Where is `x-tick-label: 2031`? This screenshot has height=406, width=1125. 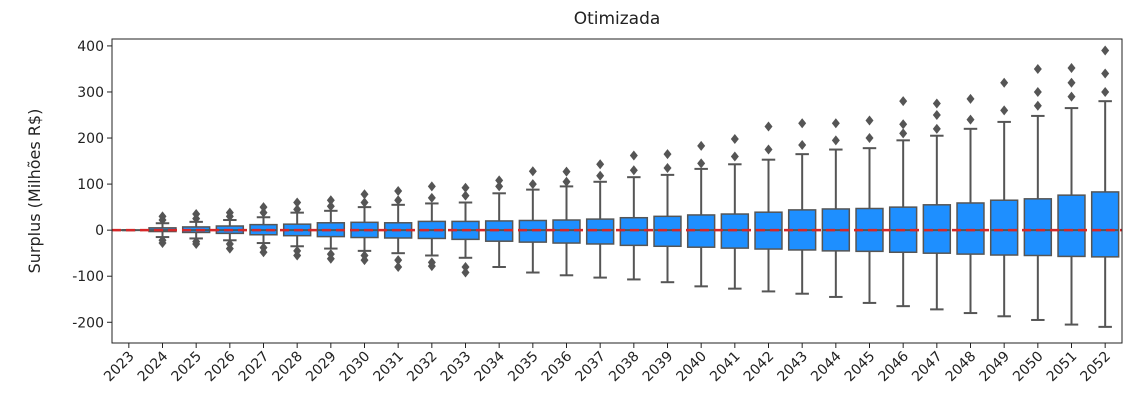 x-tick-label: 2031 is located at coordinates (388, 367).